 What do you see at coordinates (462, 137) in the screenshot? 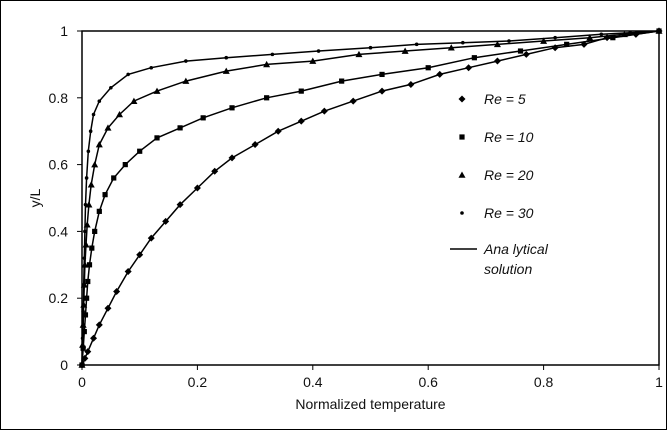
I see `square-marker-icon` at bounding box center [462, 137].